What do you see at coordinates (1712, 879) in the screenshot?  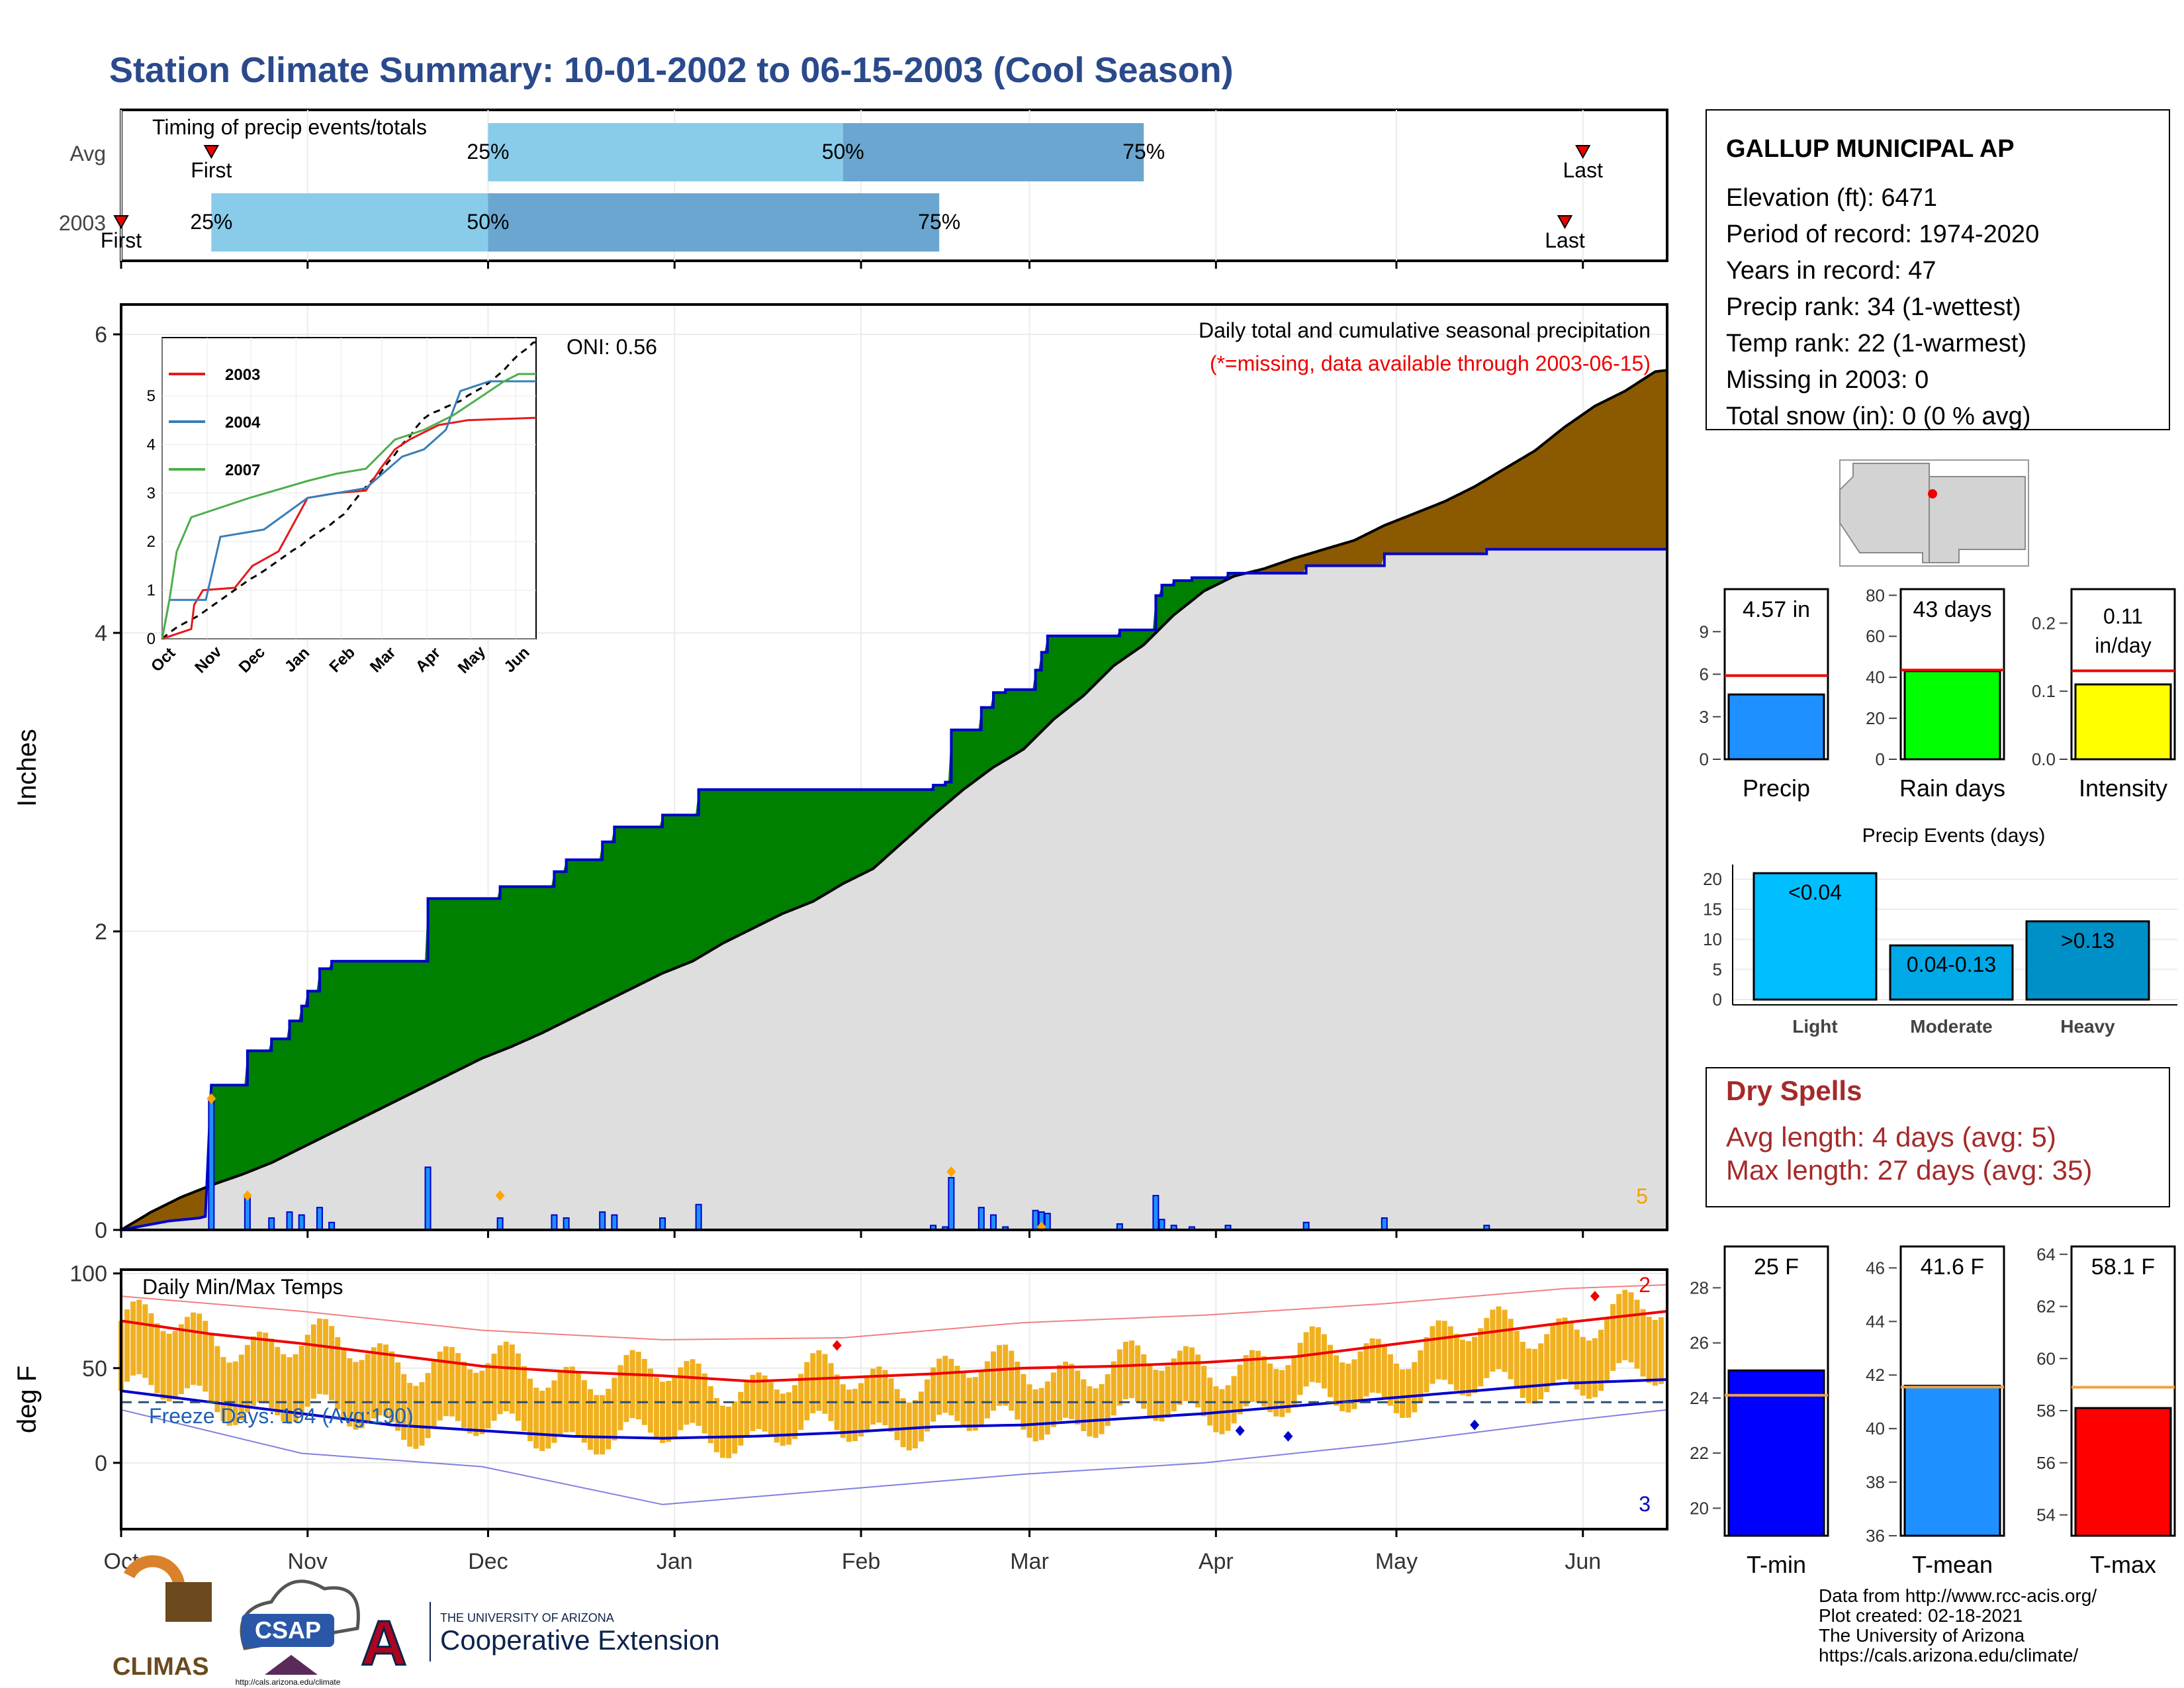 I see `events-y-tick-label: 20` at bounding box center [1712, 879].